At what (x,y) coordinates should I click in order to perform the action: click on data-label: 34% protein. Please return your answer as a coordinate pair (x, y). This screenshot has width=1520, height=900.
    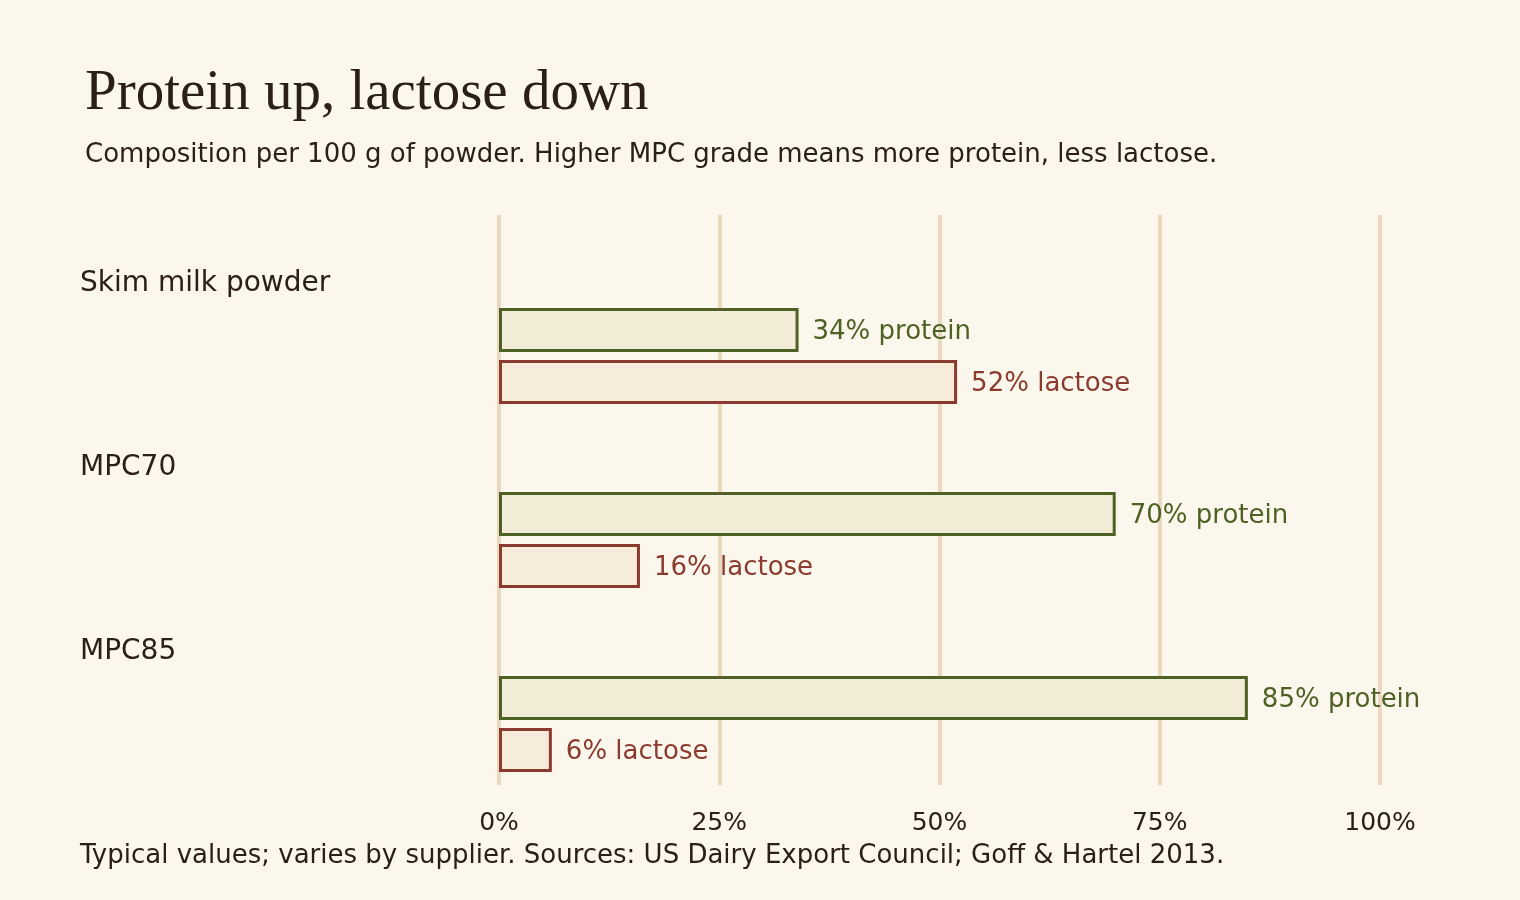
    Looking at the image, I should click on (892, 330).